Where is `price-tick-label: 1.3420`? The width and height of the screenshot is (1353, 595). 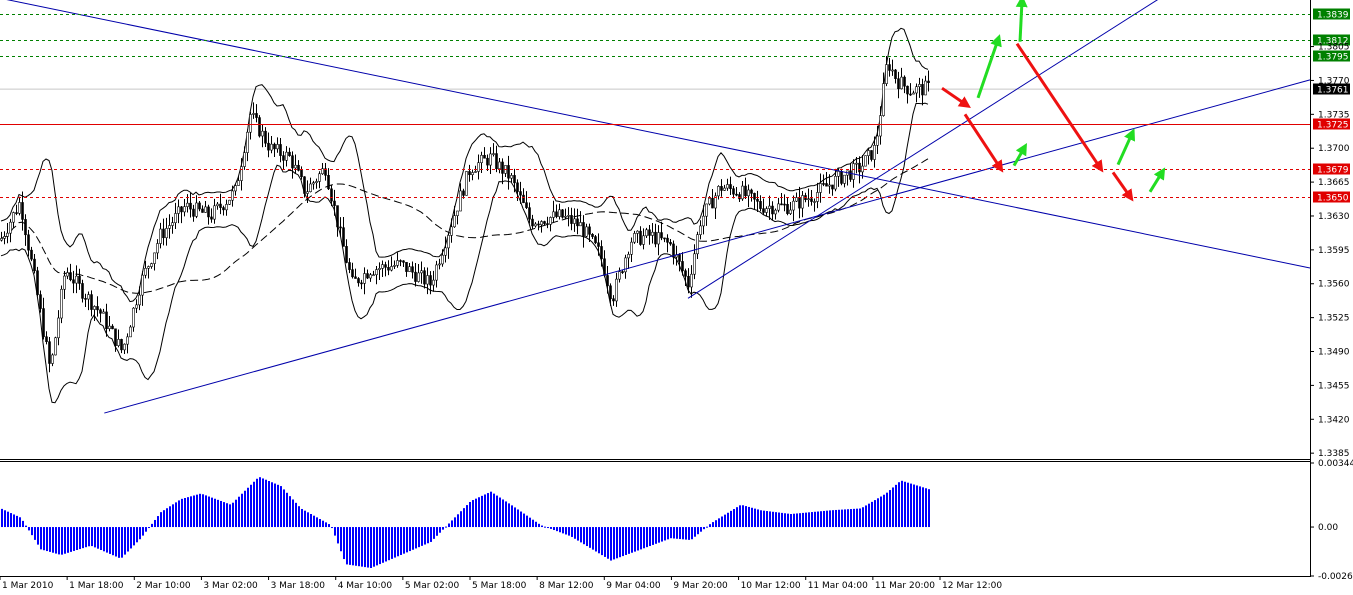
price-tick-label: 1.3420 is located at coordinates (1334, 420).